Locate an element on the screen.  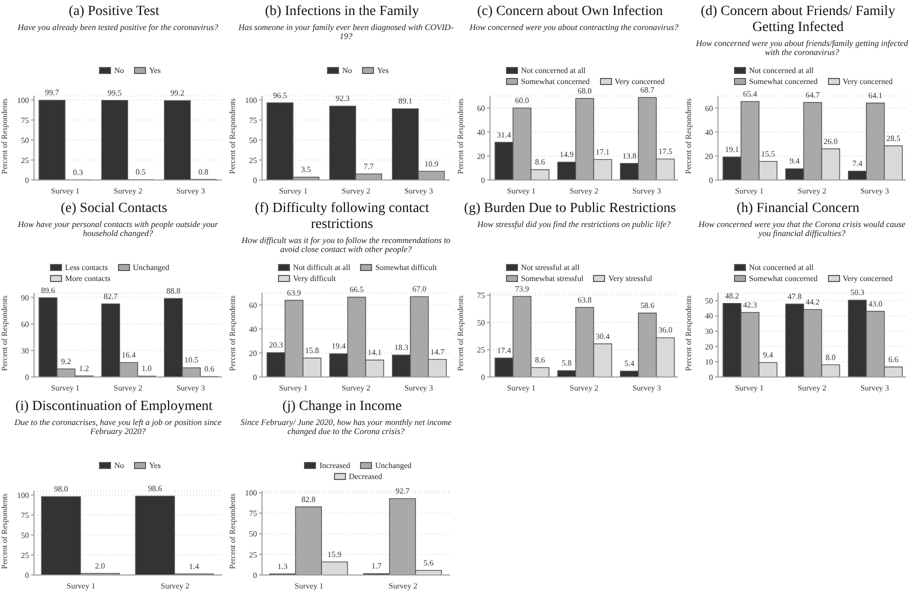
chart-subtitle: How stressful did you find the restrictions on public life? is located at coordinates (574, 224).